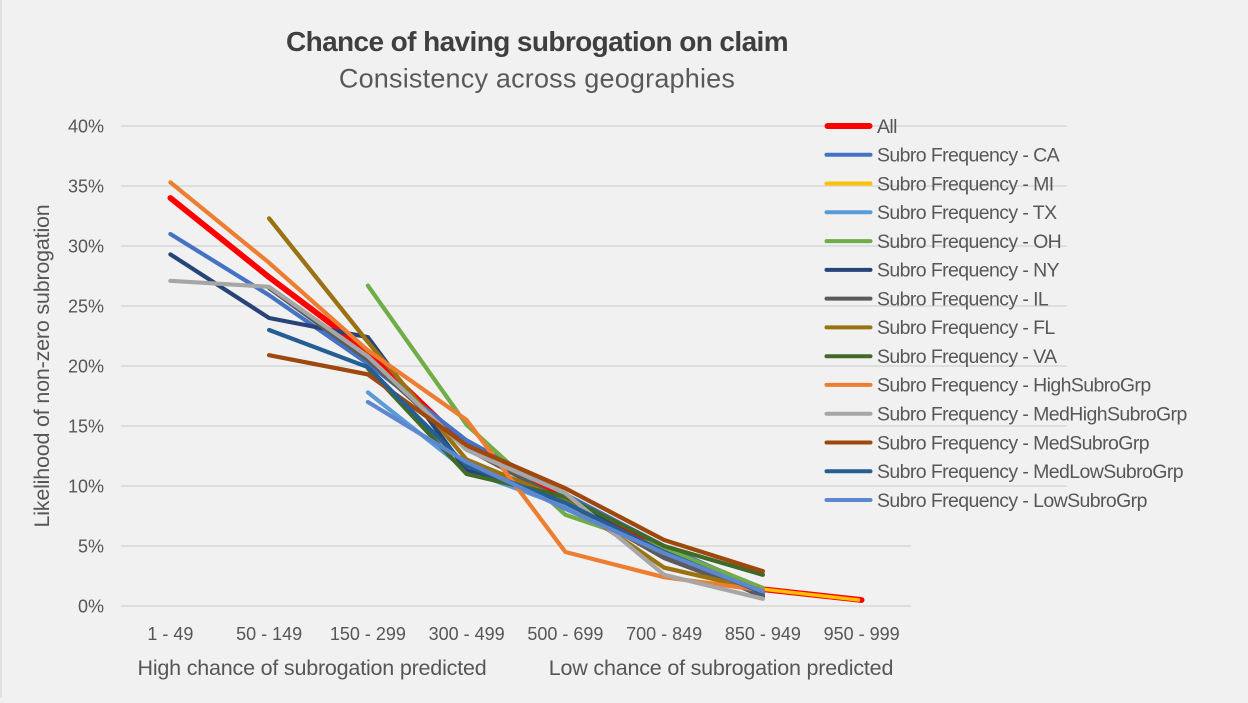 This screenshot has width=1248, height=703. What do you see at coordinates (86, 486) in the screenshot?
I see `svg-text: 10%` at bounding box center [86, 486].